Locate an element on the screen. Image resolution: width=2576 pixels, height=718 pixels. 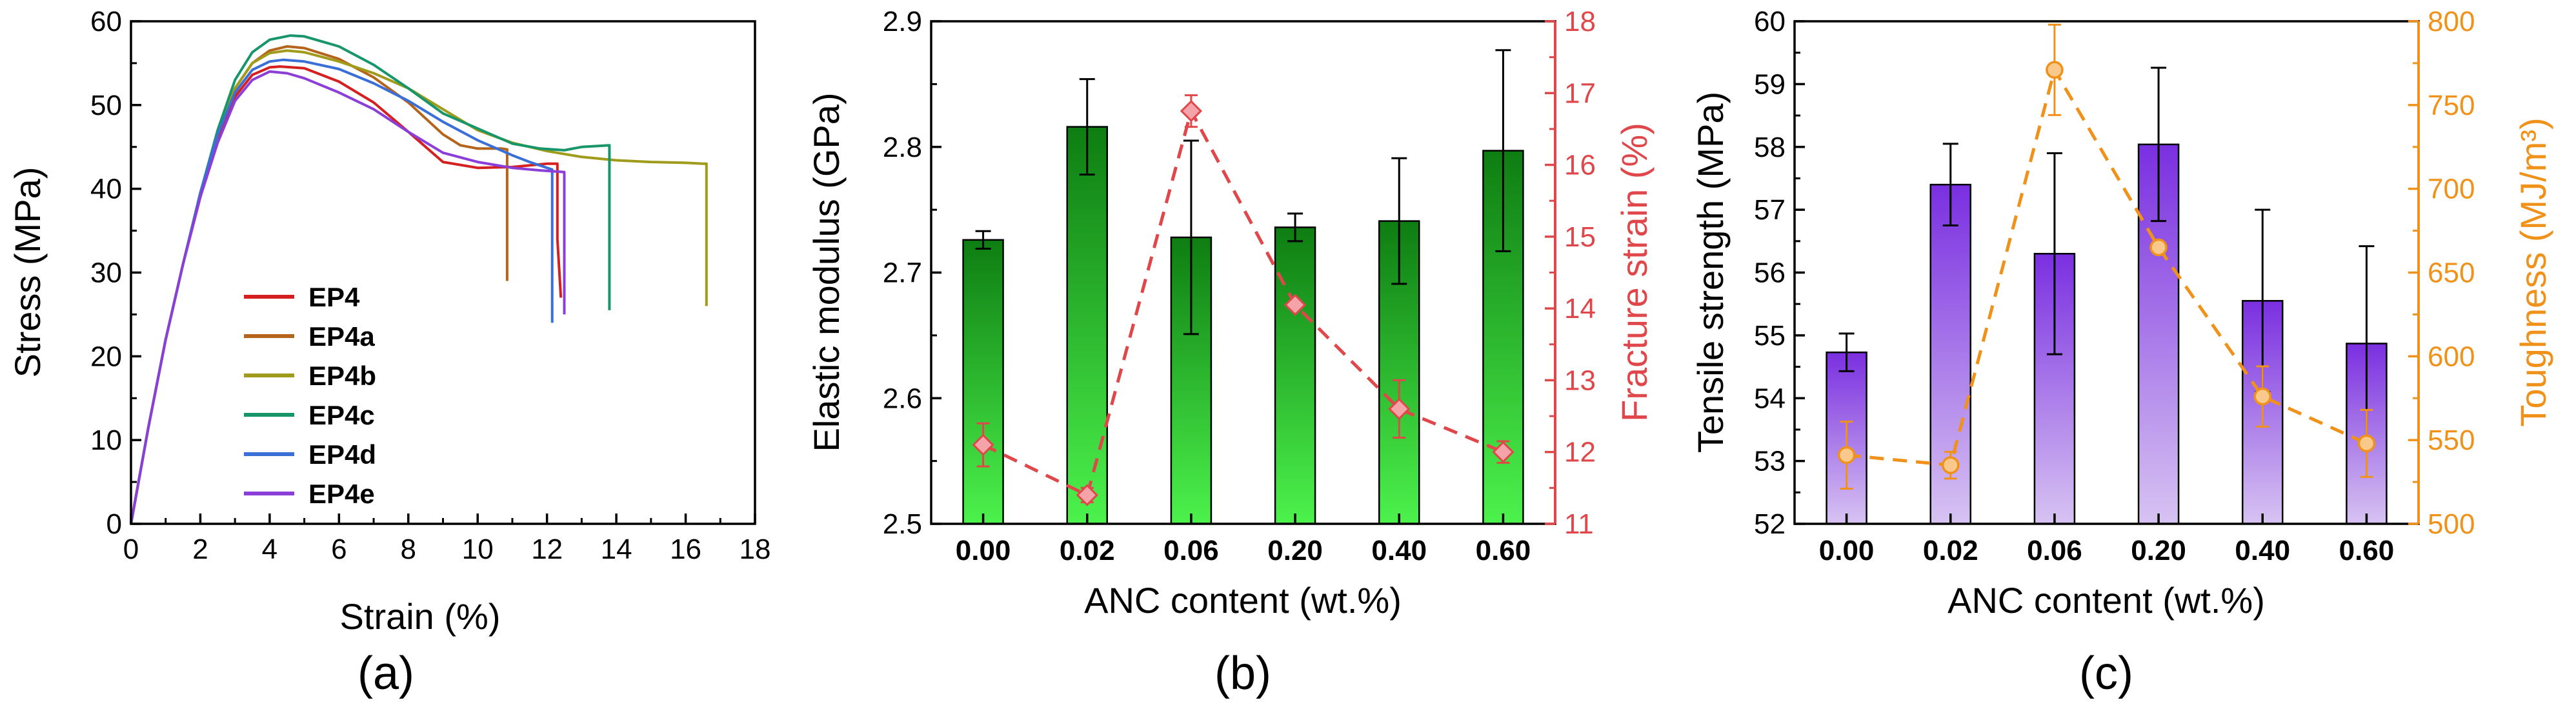
y-tick-label: 2.9 is located at coordinates (902, 21).